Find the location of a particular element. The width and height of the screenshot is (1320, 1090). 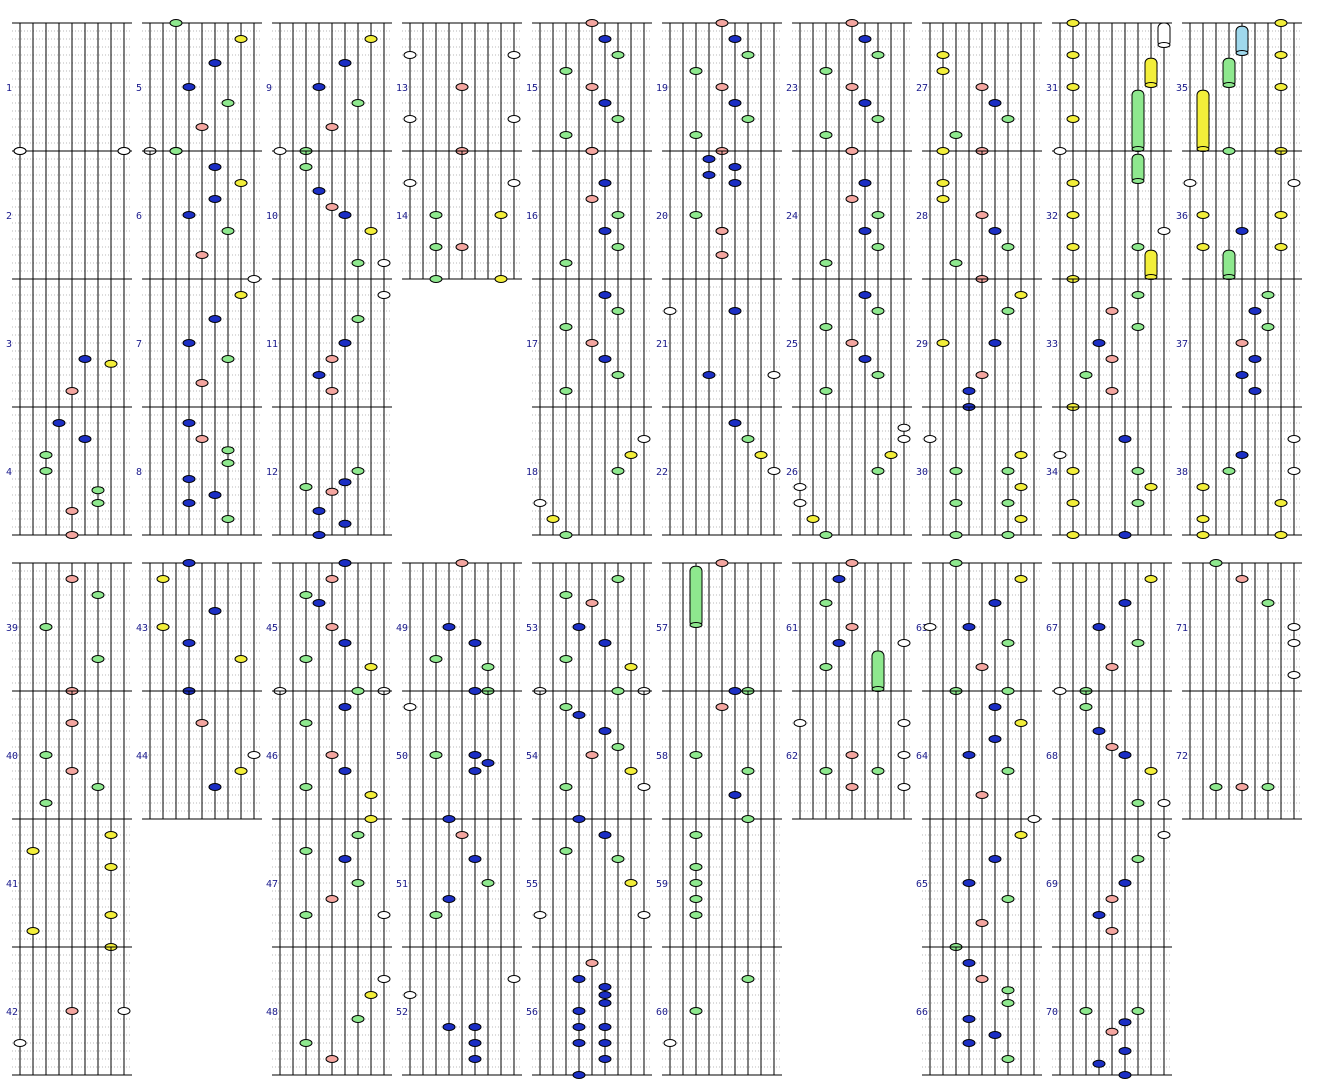

hold-note-cap is located at coordinates (1138, 181).